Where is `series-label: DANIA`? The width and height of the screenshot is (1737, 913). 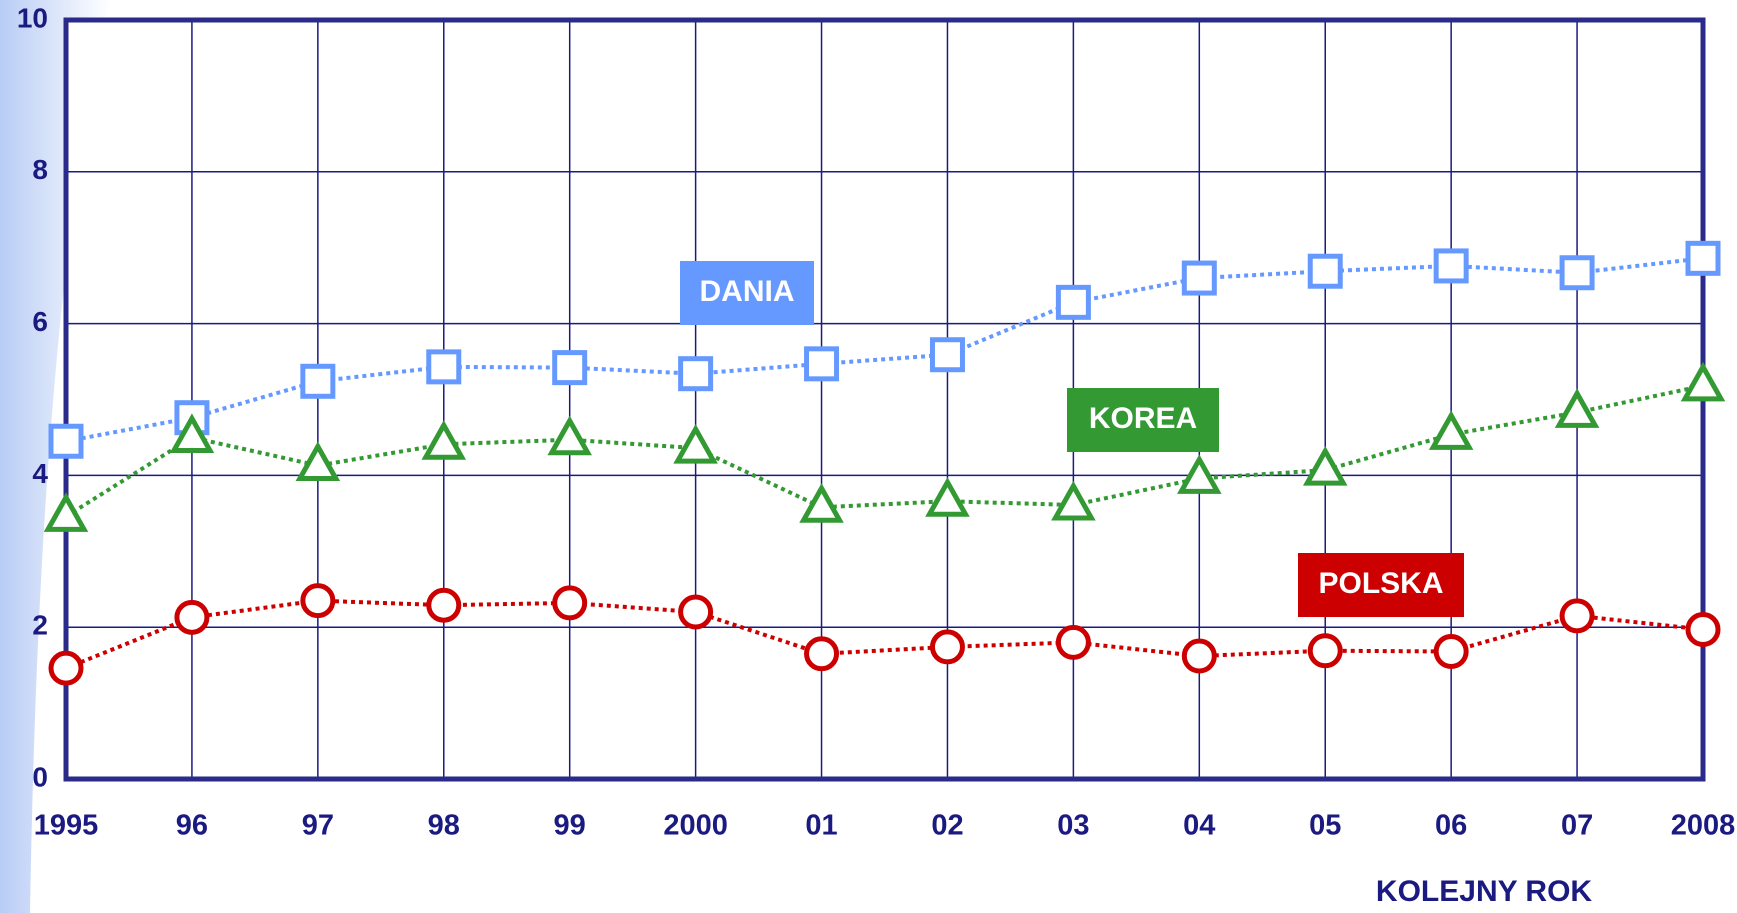
series-label: DANIA is located at coordinates (747, 291).